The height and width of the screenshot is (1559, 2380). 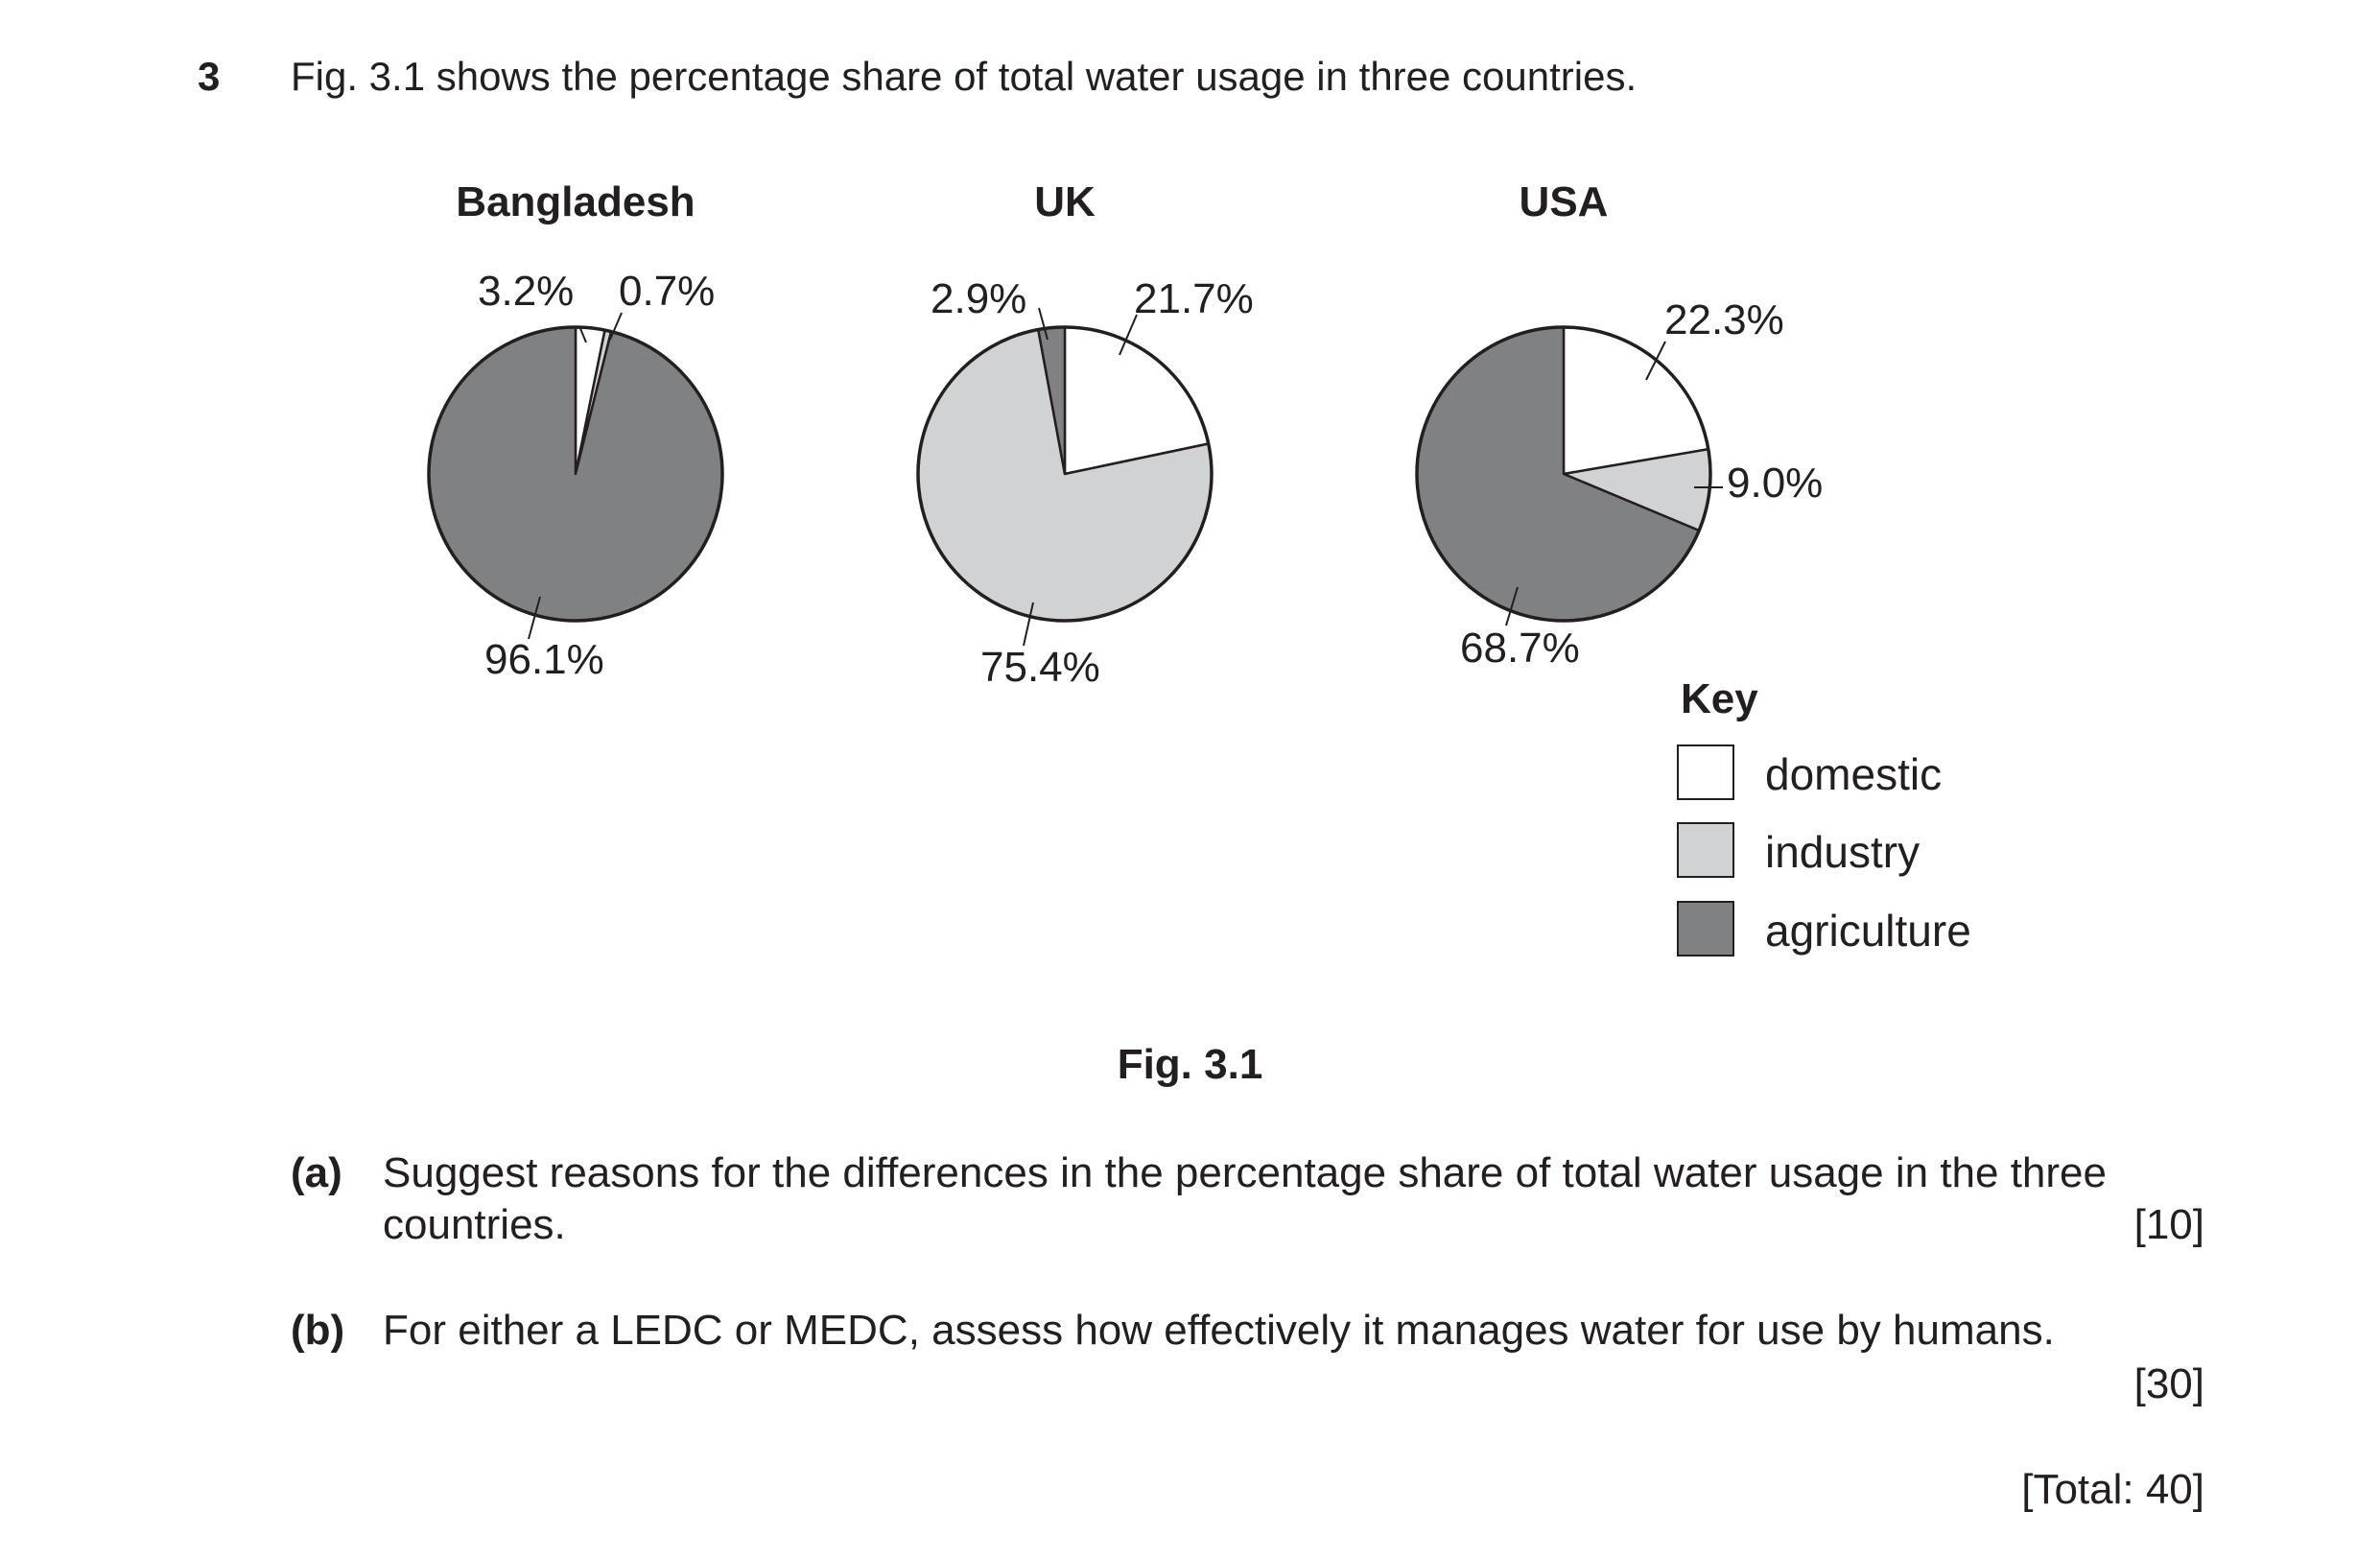 I want to click on part-a-label: (a), so click(x=317, y=1173).